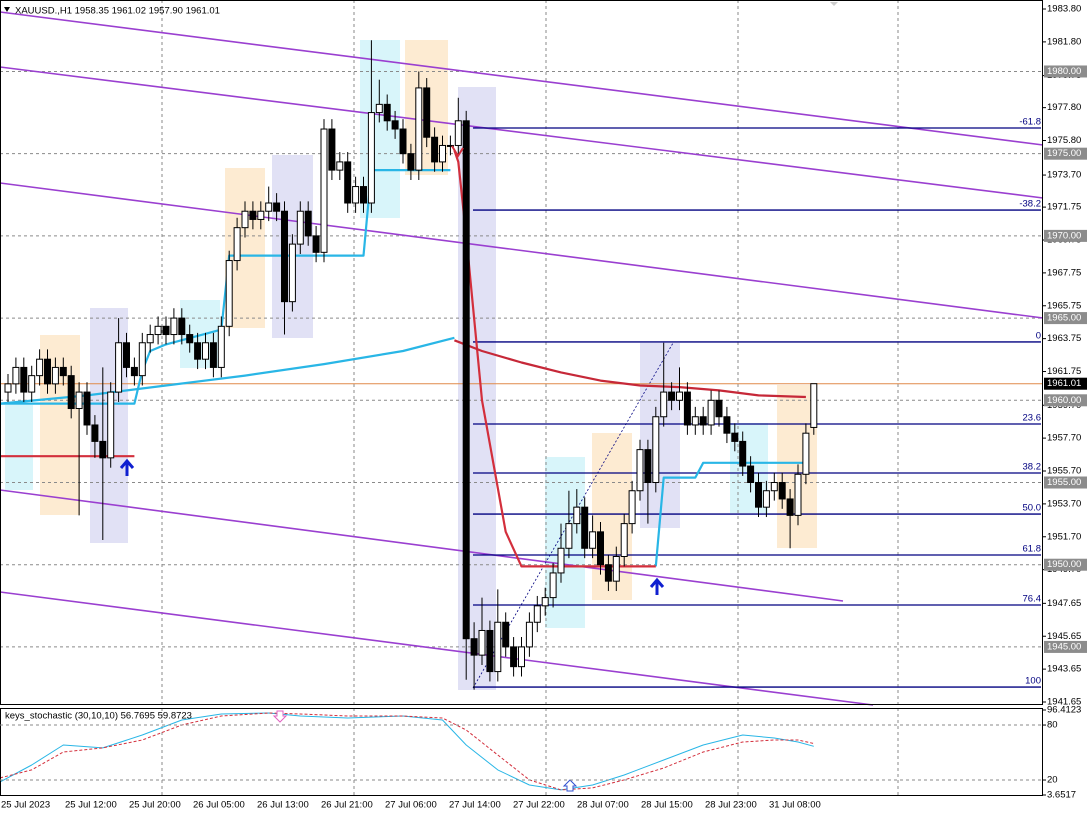 Image resolution: width=1087 pixels, height=814 pixels. I want to click on y-tick-label: 1957.70, so click(1064, 438).